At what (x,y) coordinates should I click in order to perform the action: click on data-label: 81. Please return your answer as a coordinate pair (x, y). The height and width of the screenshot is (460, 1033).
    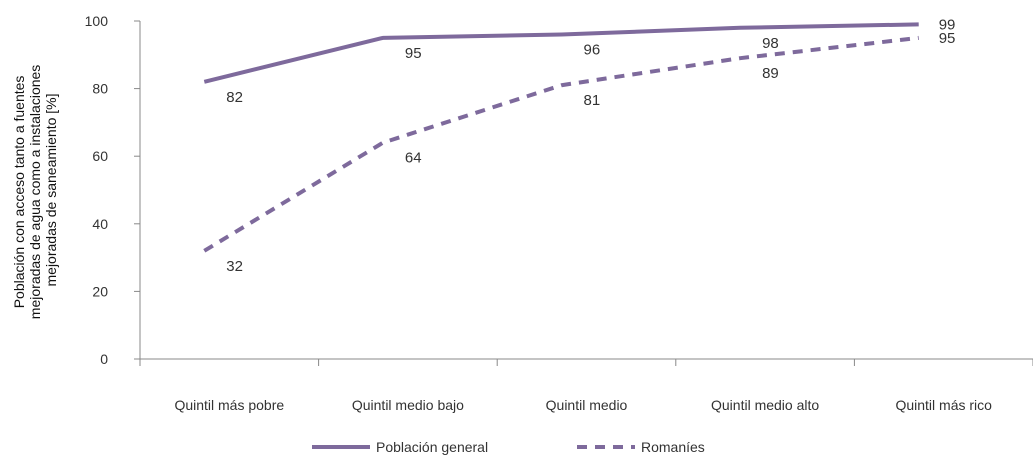
    Looking at the image, I should click on (592, 100).